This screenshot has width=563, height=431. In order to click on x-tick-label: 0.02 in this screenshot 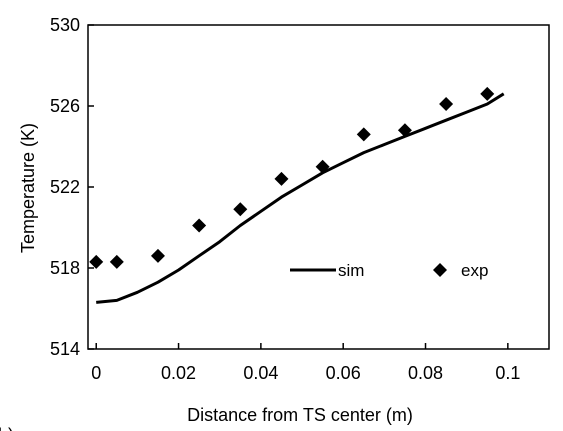, I will do `click(178, 373)`.